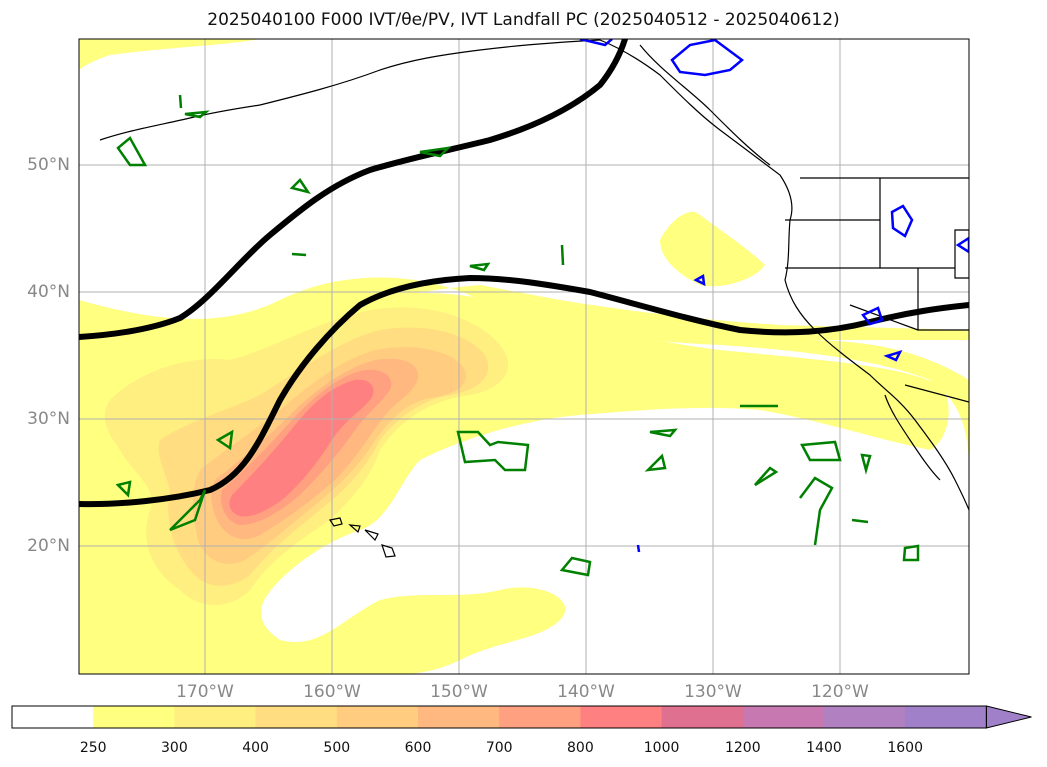  I want to click on lat-label-20n: 20°N, so click(48, 546).